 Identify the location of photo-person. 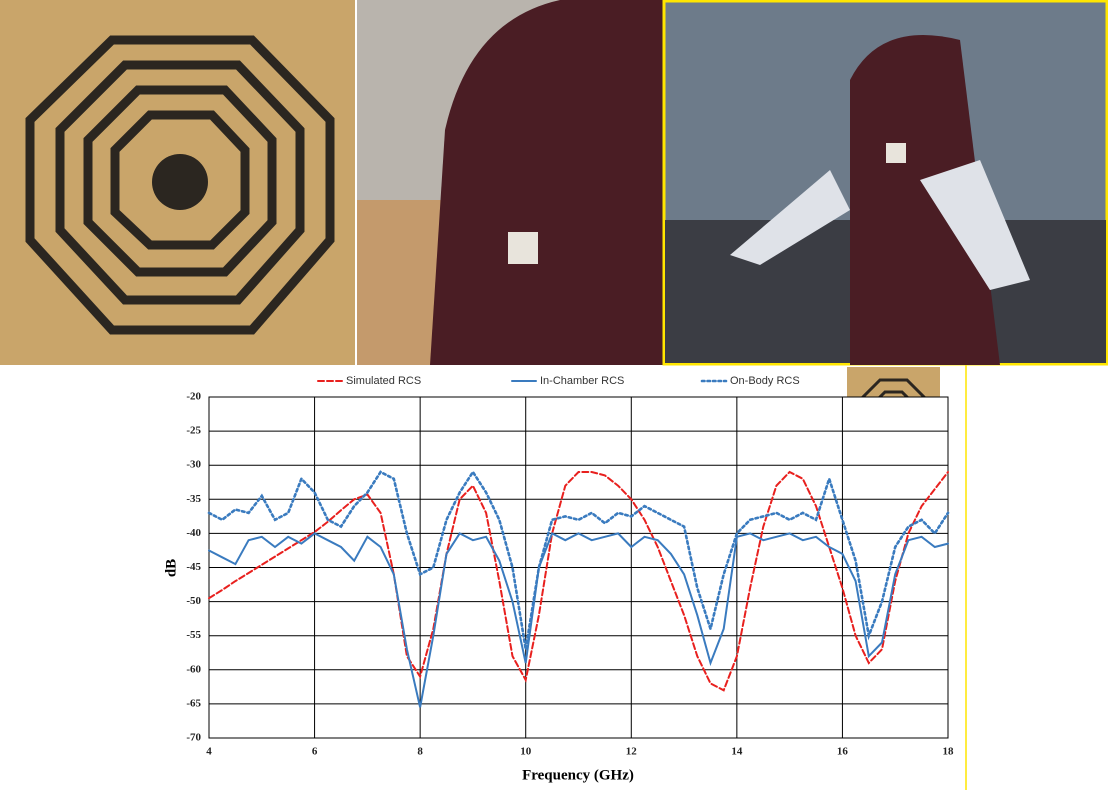
(925, 200).